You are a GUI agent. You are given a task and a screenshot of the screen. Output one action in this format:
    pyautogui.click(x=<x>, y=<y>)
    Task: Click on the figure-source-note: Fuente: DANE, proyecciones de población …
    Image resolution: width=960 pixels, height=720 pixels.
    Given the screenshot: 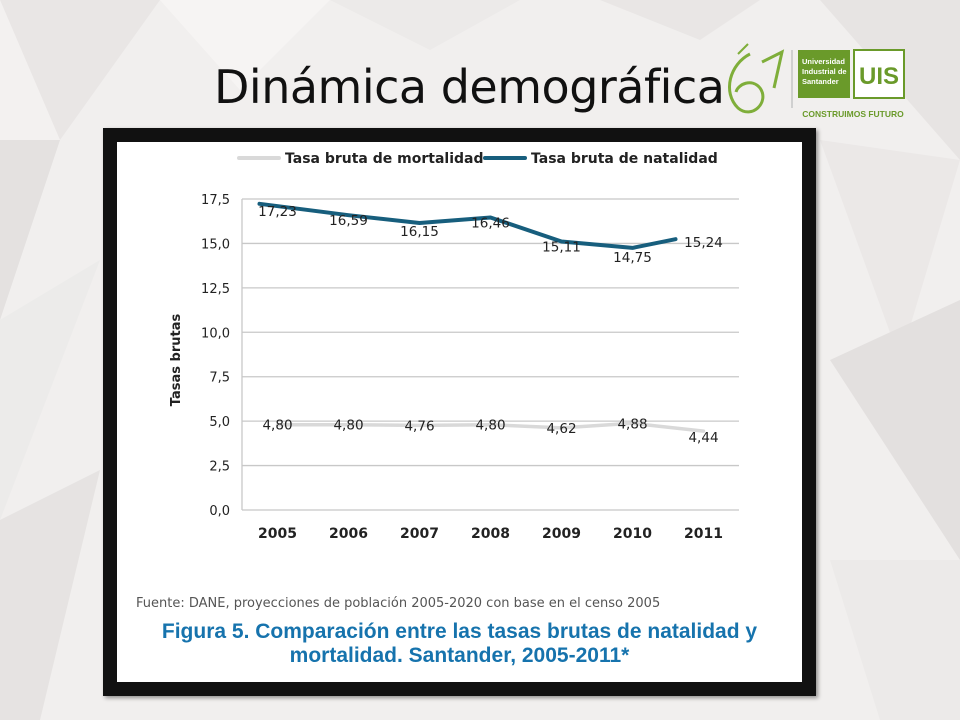 What is the action you would take?
    pyautogui.click(x=398, y=603)
    